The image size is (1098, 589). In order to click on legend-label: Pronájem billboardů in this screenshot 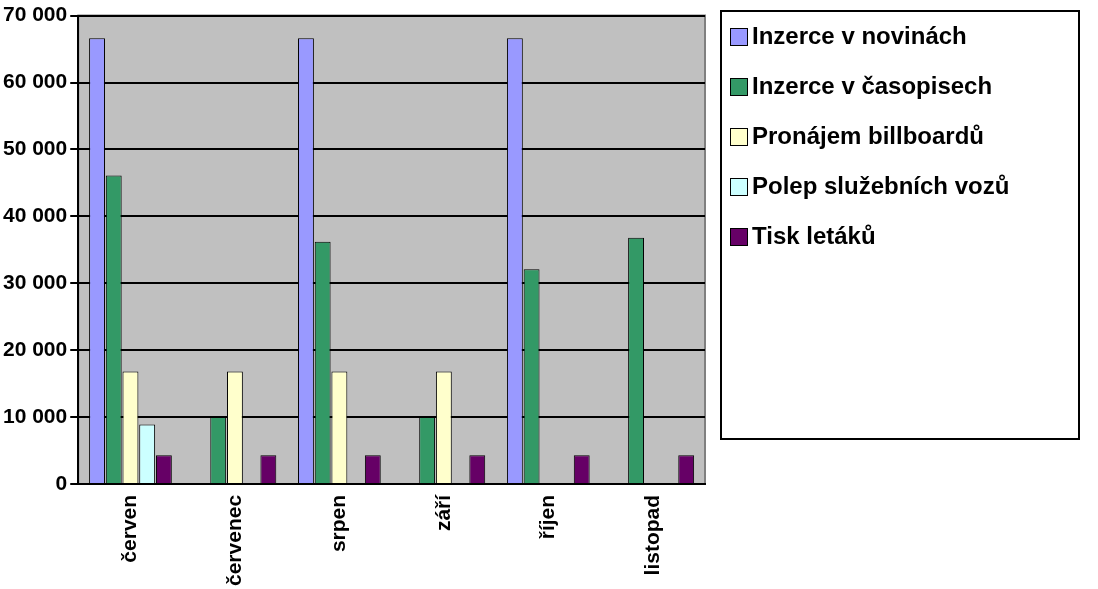, I will do `click(868, 136)`.